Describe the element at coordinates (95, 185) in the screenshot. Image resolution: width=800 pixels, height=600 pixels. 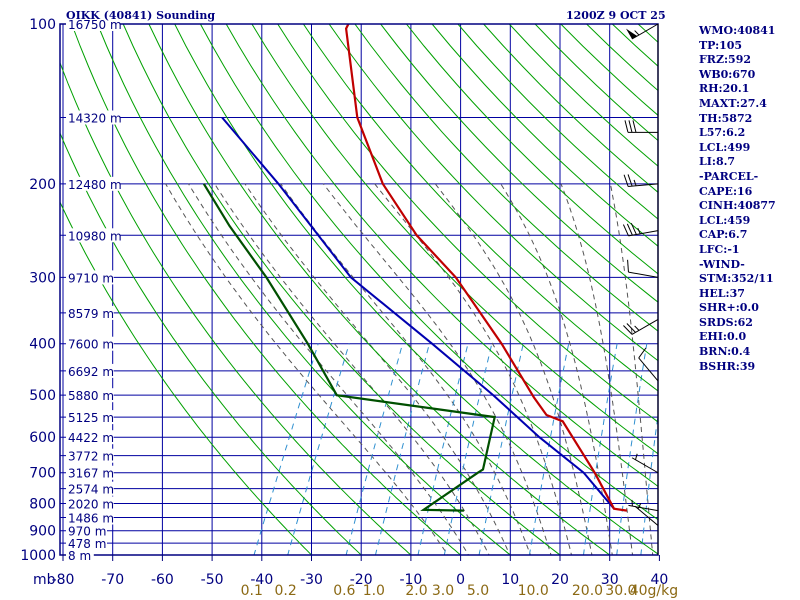
I see `height-label: 12480 m` at that location.